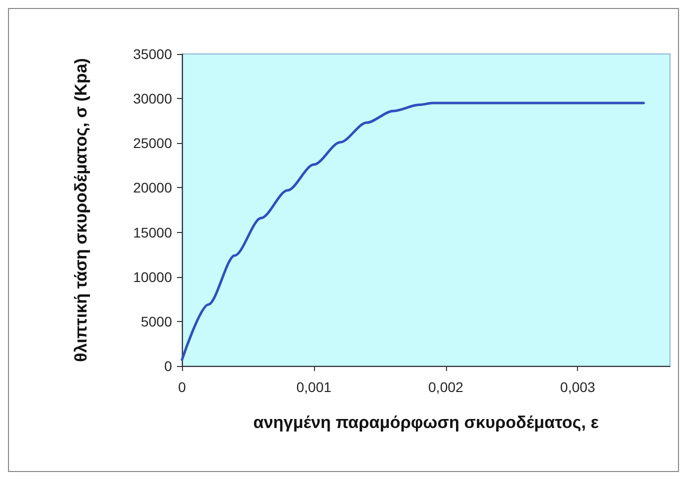 The height and width of the screenshot is (480, 687). Describe the element at coordinates (578, 387) in the screenshot. I see `x-tick-label: 0,003` at that location.